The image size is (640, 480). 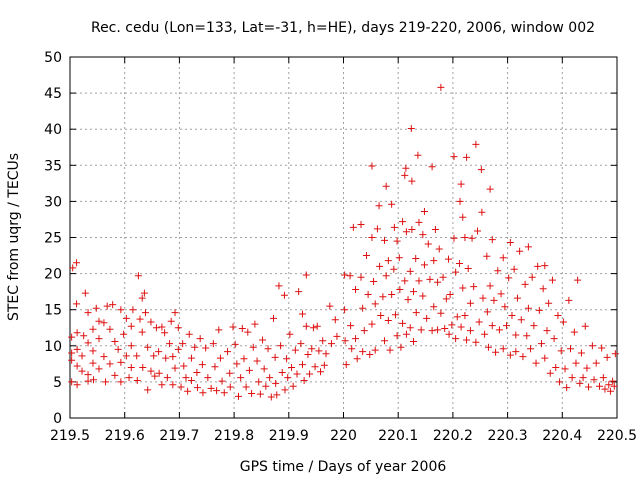 What do you see at coordinates (343, 467) in the screenshot?
I see `x-axis-label: GPS time / Days of year 2006` at bounding box center [343, 467].